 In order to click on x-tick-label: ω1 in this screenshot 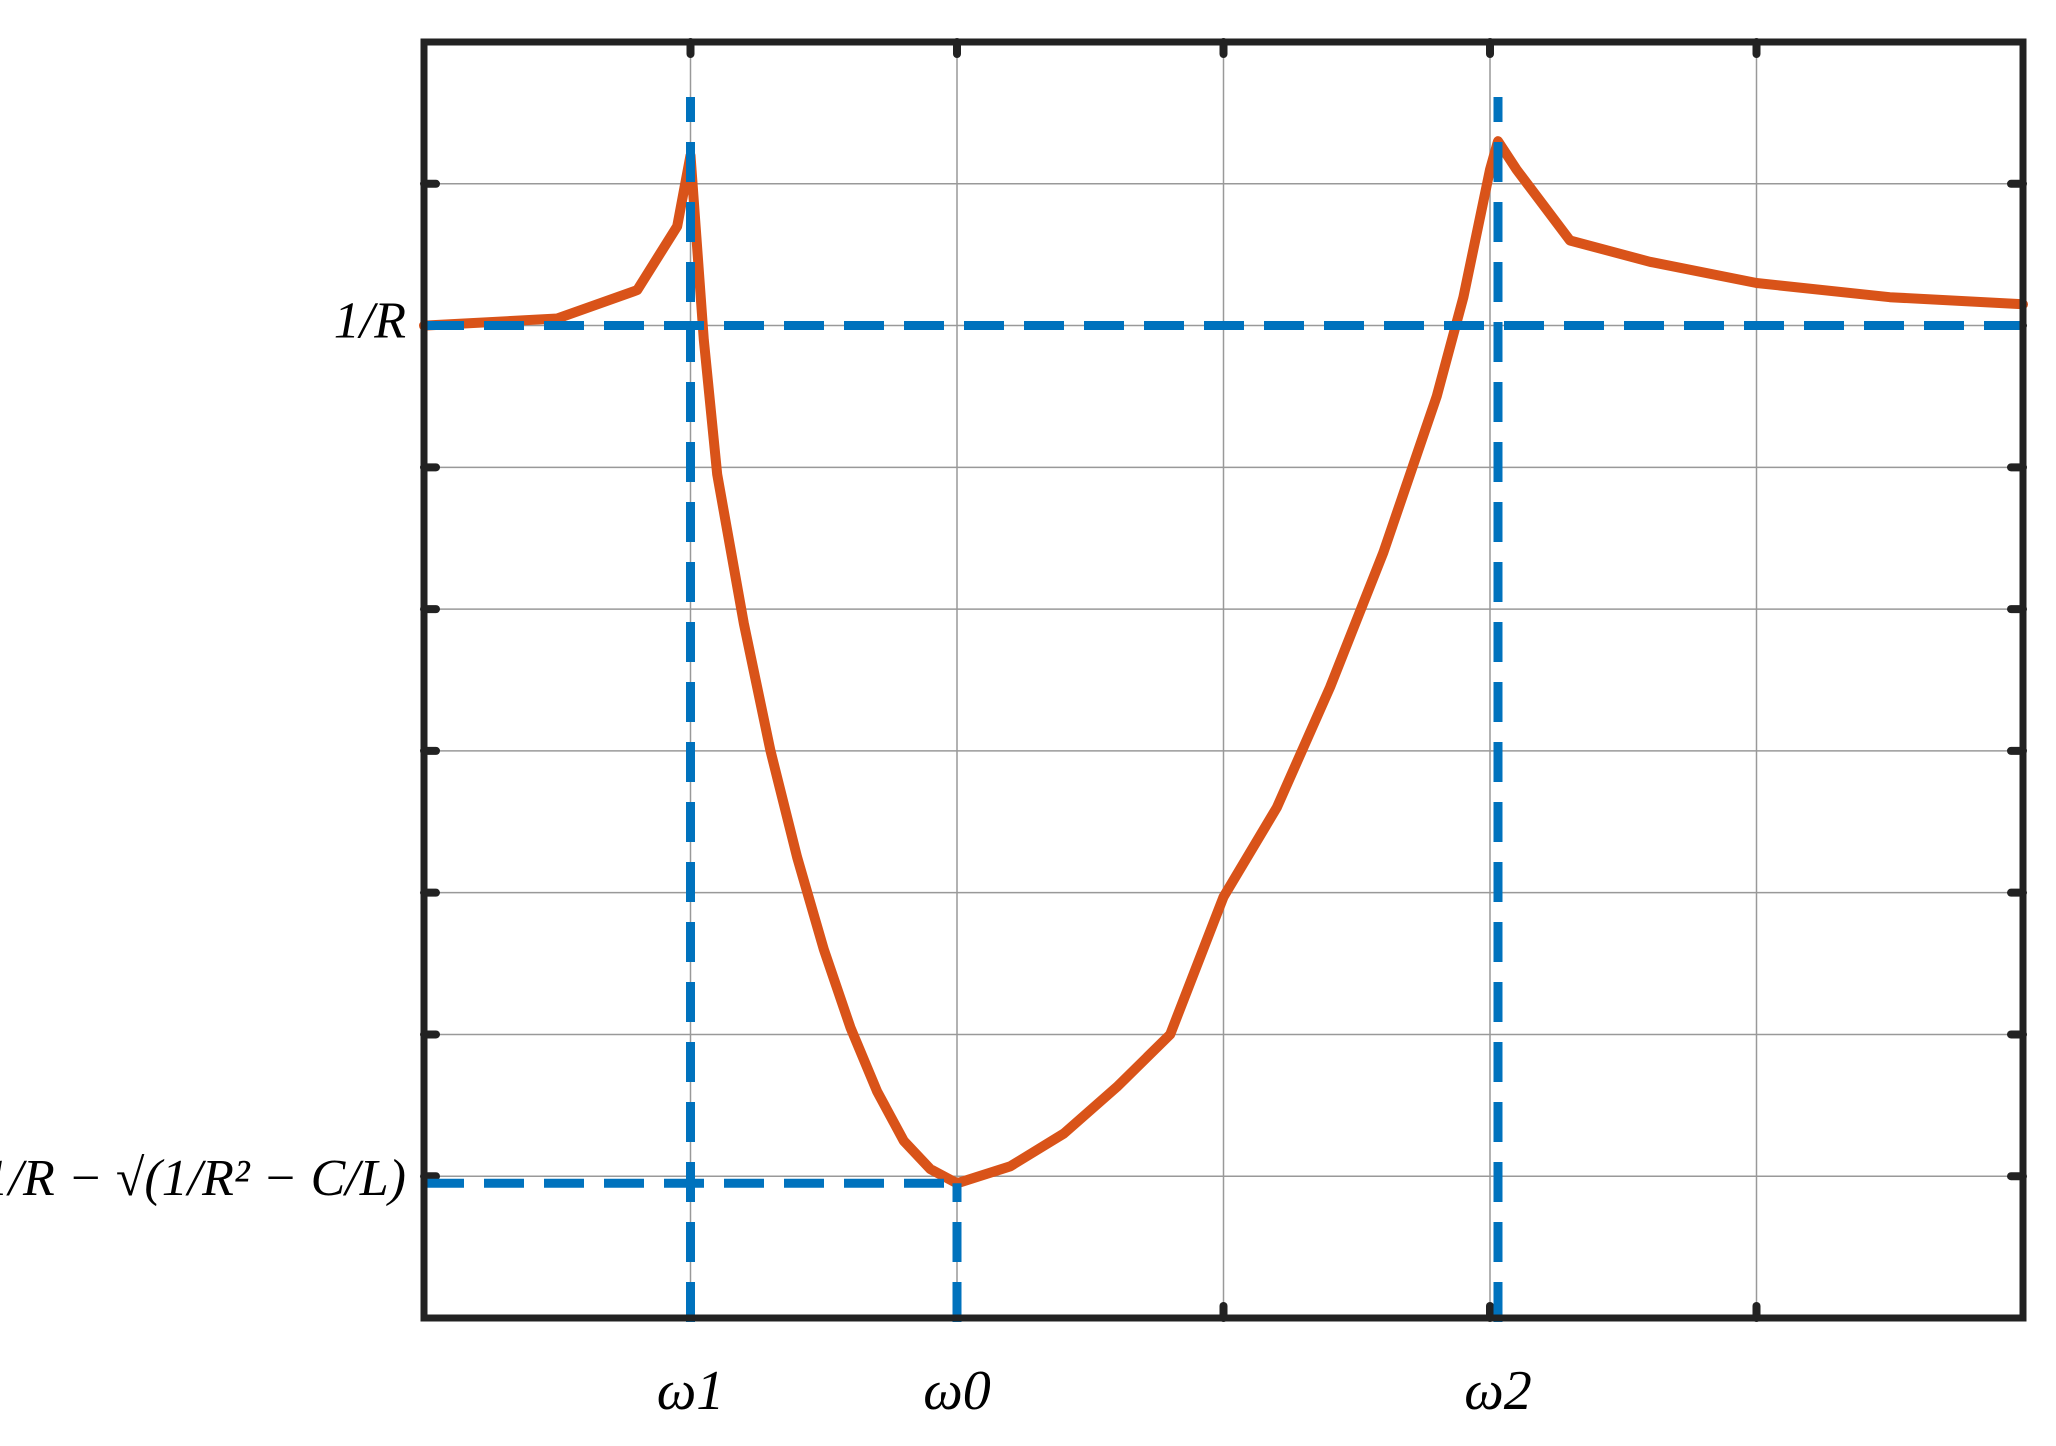, I will do `click(691, 1391)`.